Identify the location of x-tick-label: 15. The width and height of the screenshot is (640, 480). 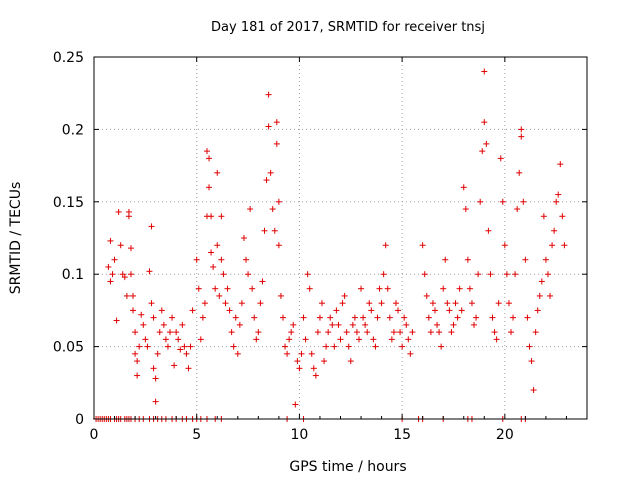
(402, 435).